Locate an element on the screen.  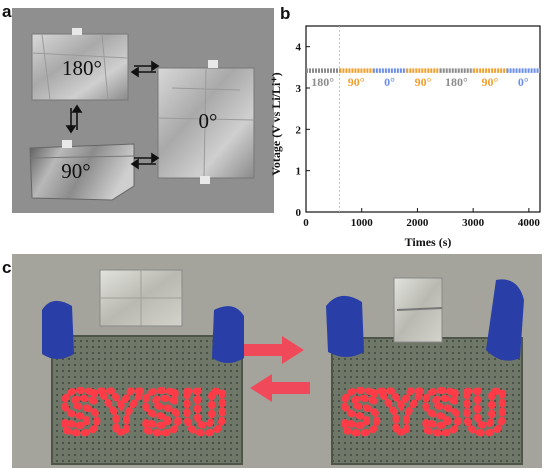
x-tick-label: 4000 is located at coordinates (529, 223).